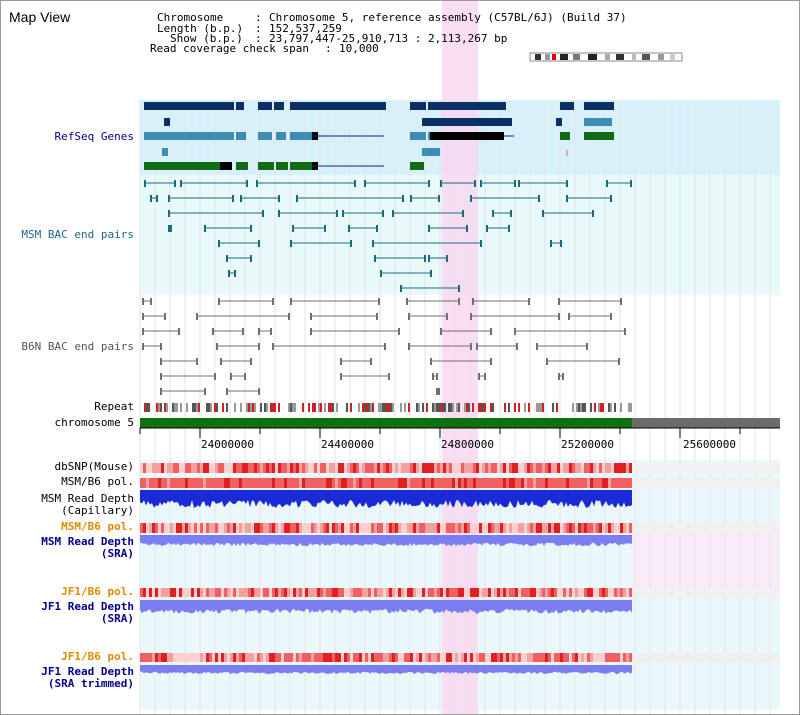 Image resolution: width=800 pixels, height=715 pixels. I want to click on track-label-jf1-depth-trimmed: JF1 Read Depth, so click(87, 671).